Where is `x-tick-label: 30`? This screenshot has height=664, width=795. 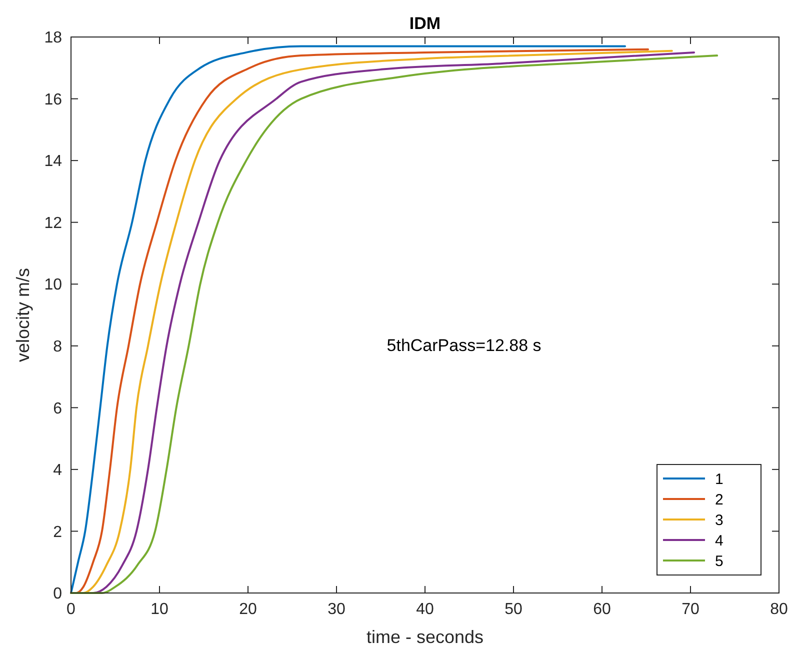
x-tick-label: 30 is located at coordinates (337, 609).